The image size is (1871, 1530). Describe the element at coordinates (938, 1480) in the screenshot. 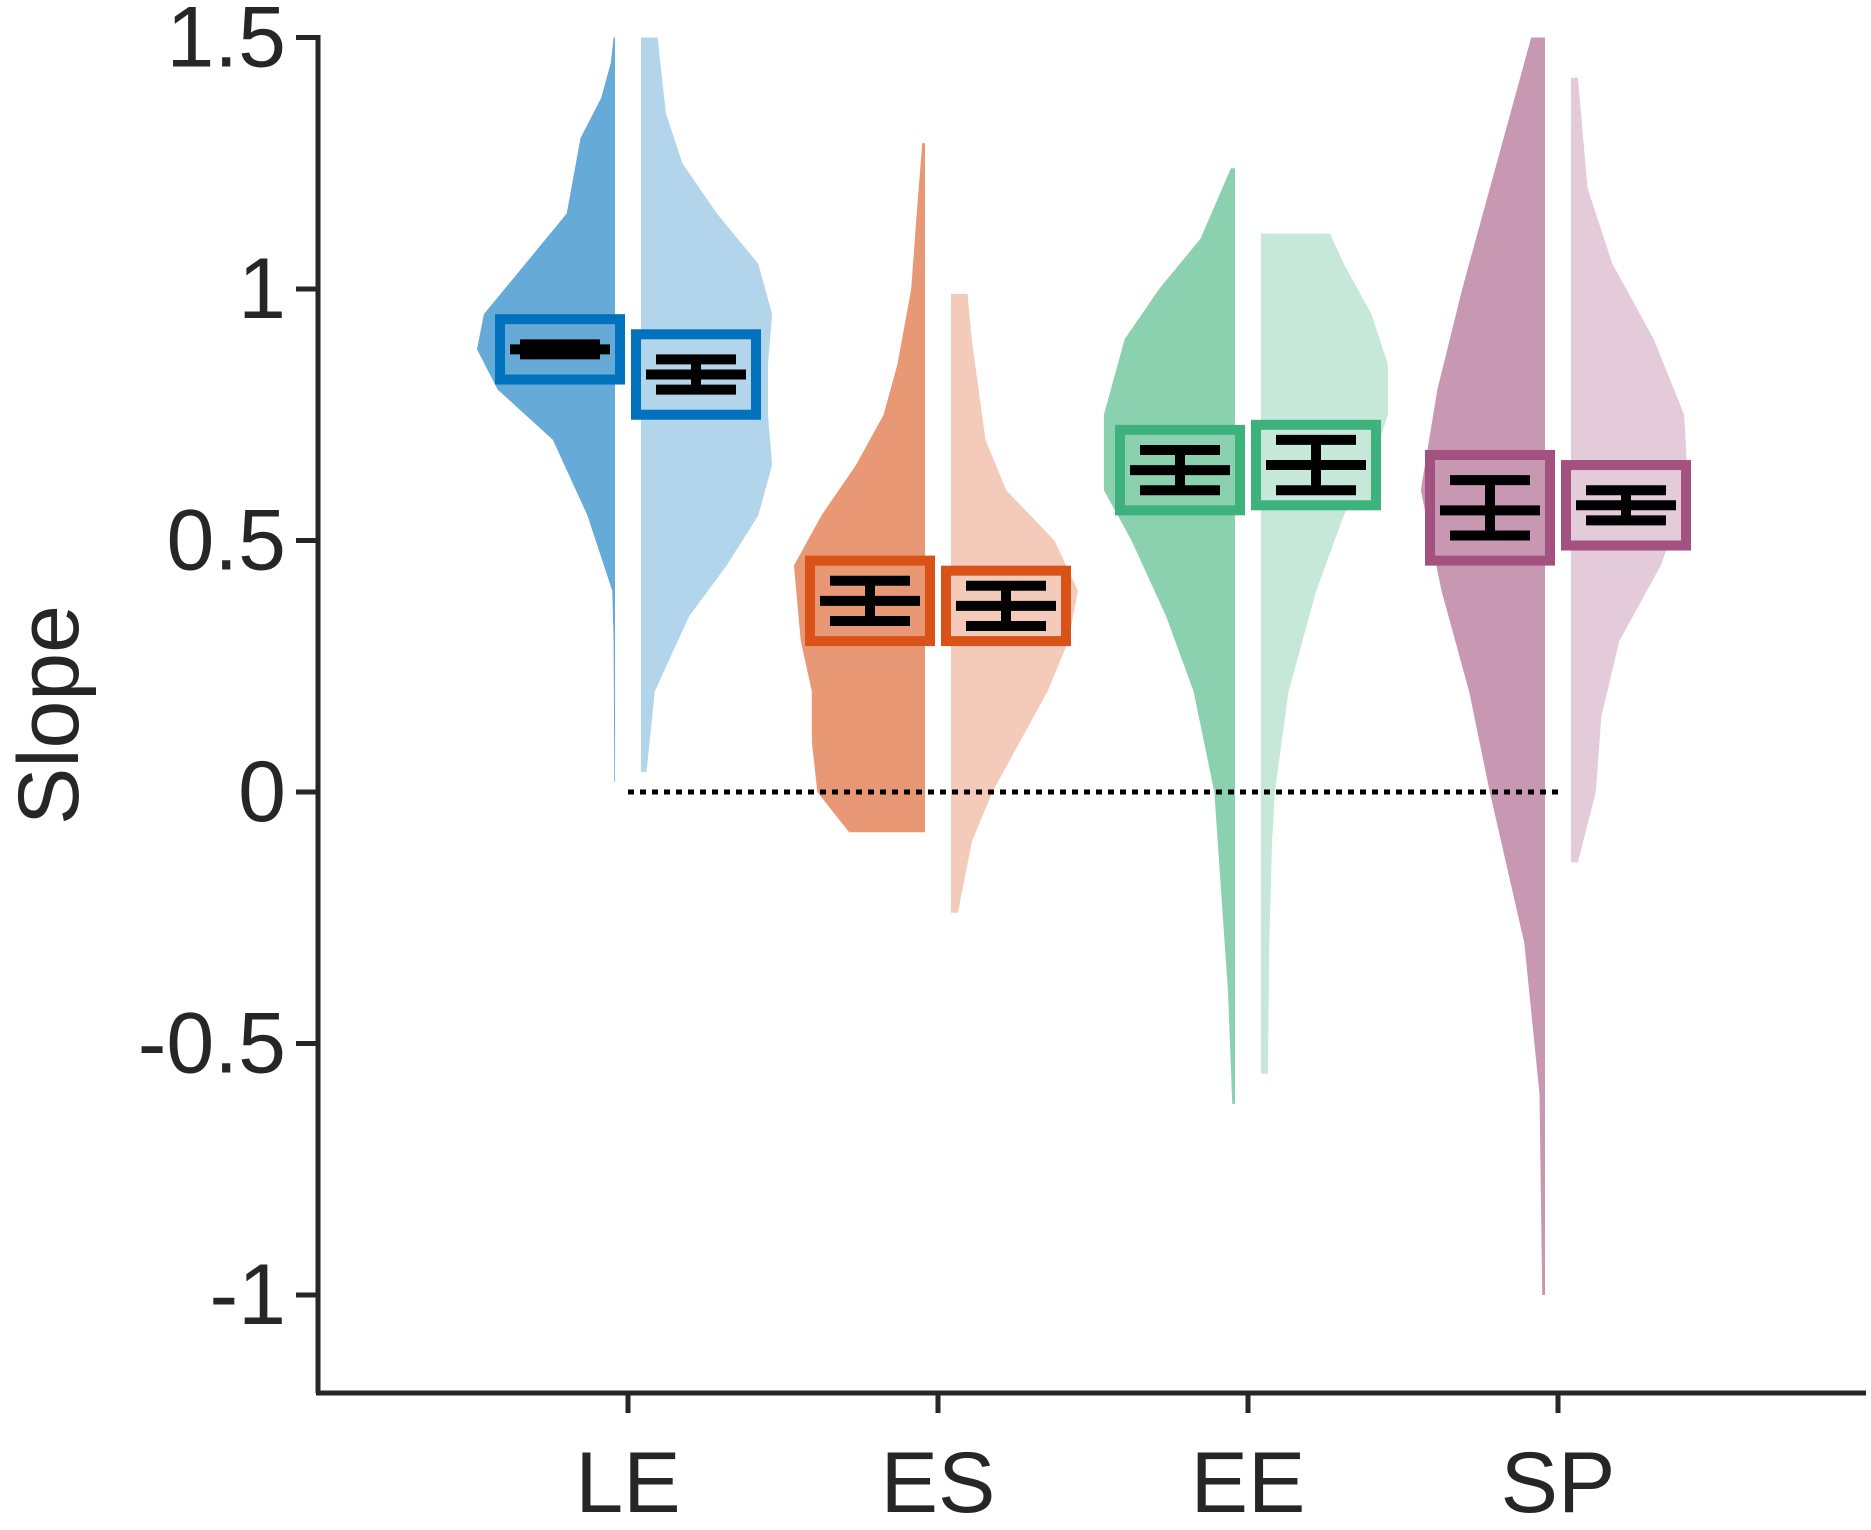

I see `x-tick-label: ES` at that location.